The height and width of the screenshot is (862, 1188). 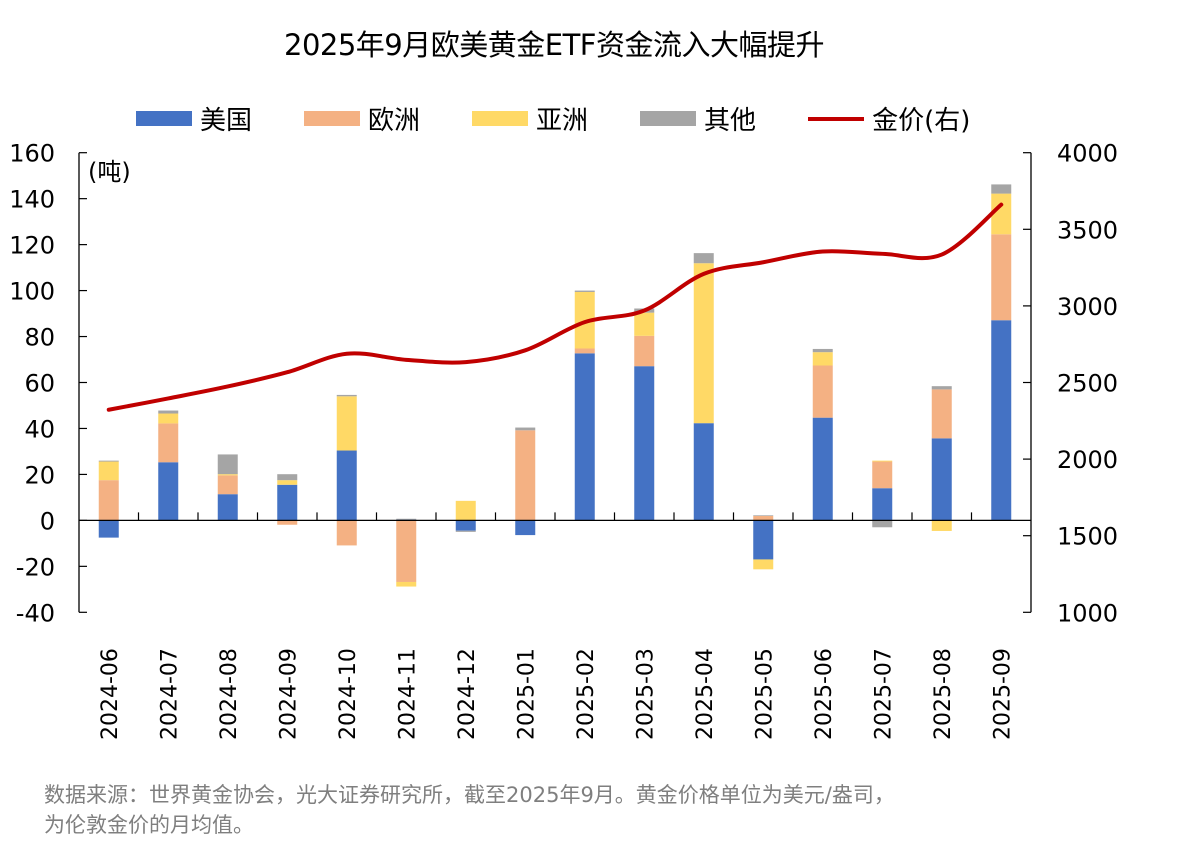 What do you see at coordinates (836, 118) in the screenshot?
I see `legend-swatch-gold-price` at bounding box center [836, 118].